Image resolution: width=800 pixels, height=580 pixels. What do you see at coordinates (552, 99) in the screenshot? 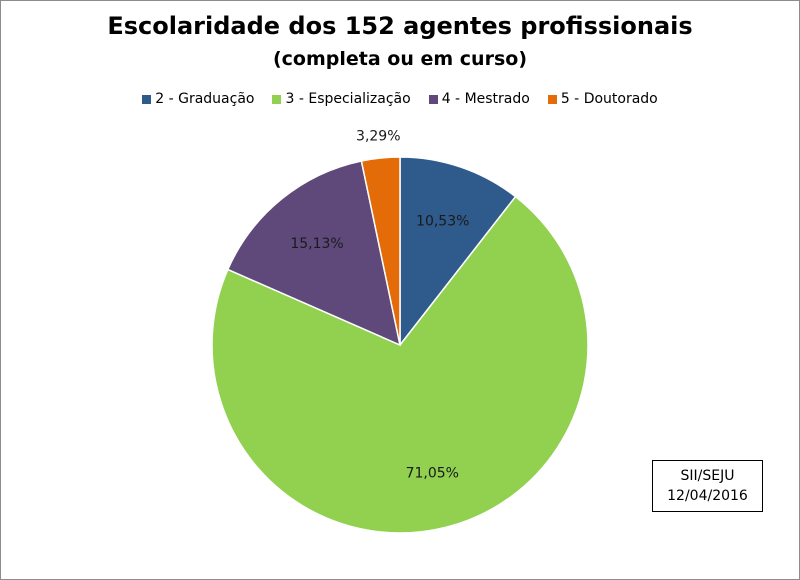
I see `legend-swatch-doutorado` at bounding box center [552, 99].